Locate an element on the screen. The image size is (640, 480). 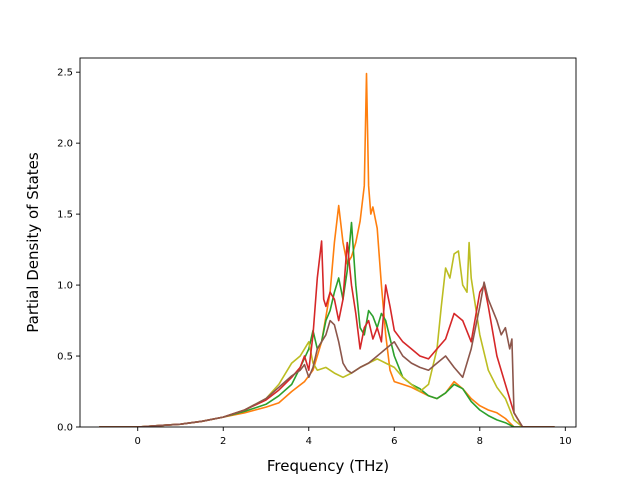
x-tick-label: 2 is located at coordinates (223, 441).